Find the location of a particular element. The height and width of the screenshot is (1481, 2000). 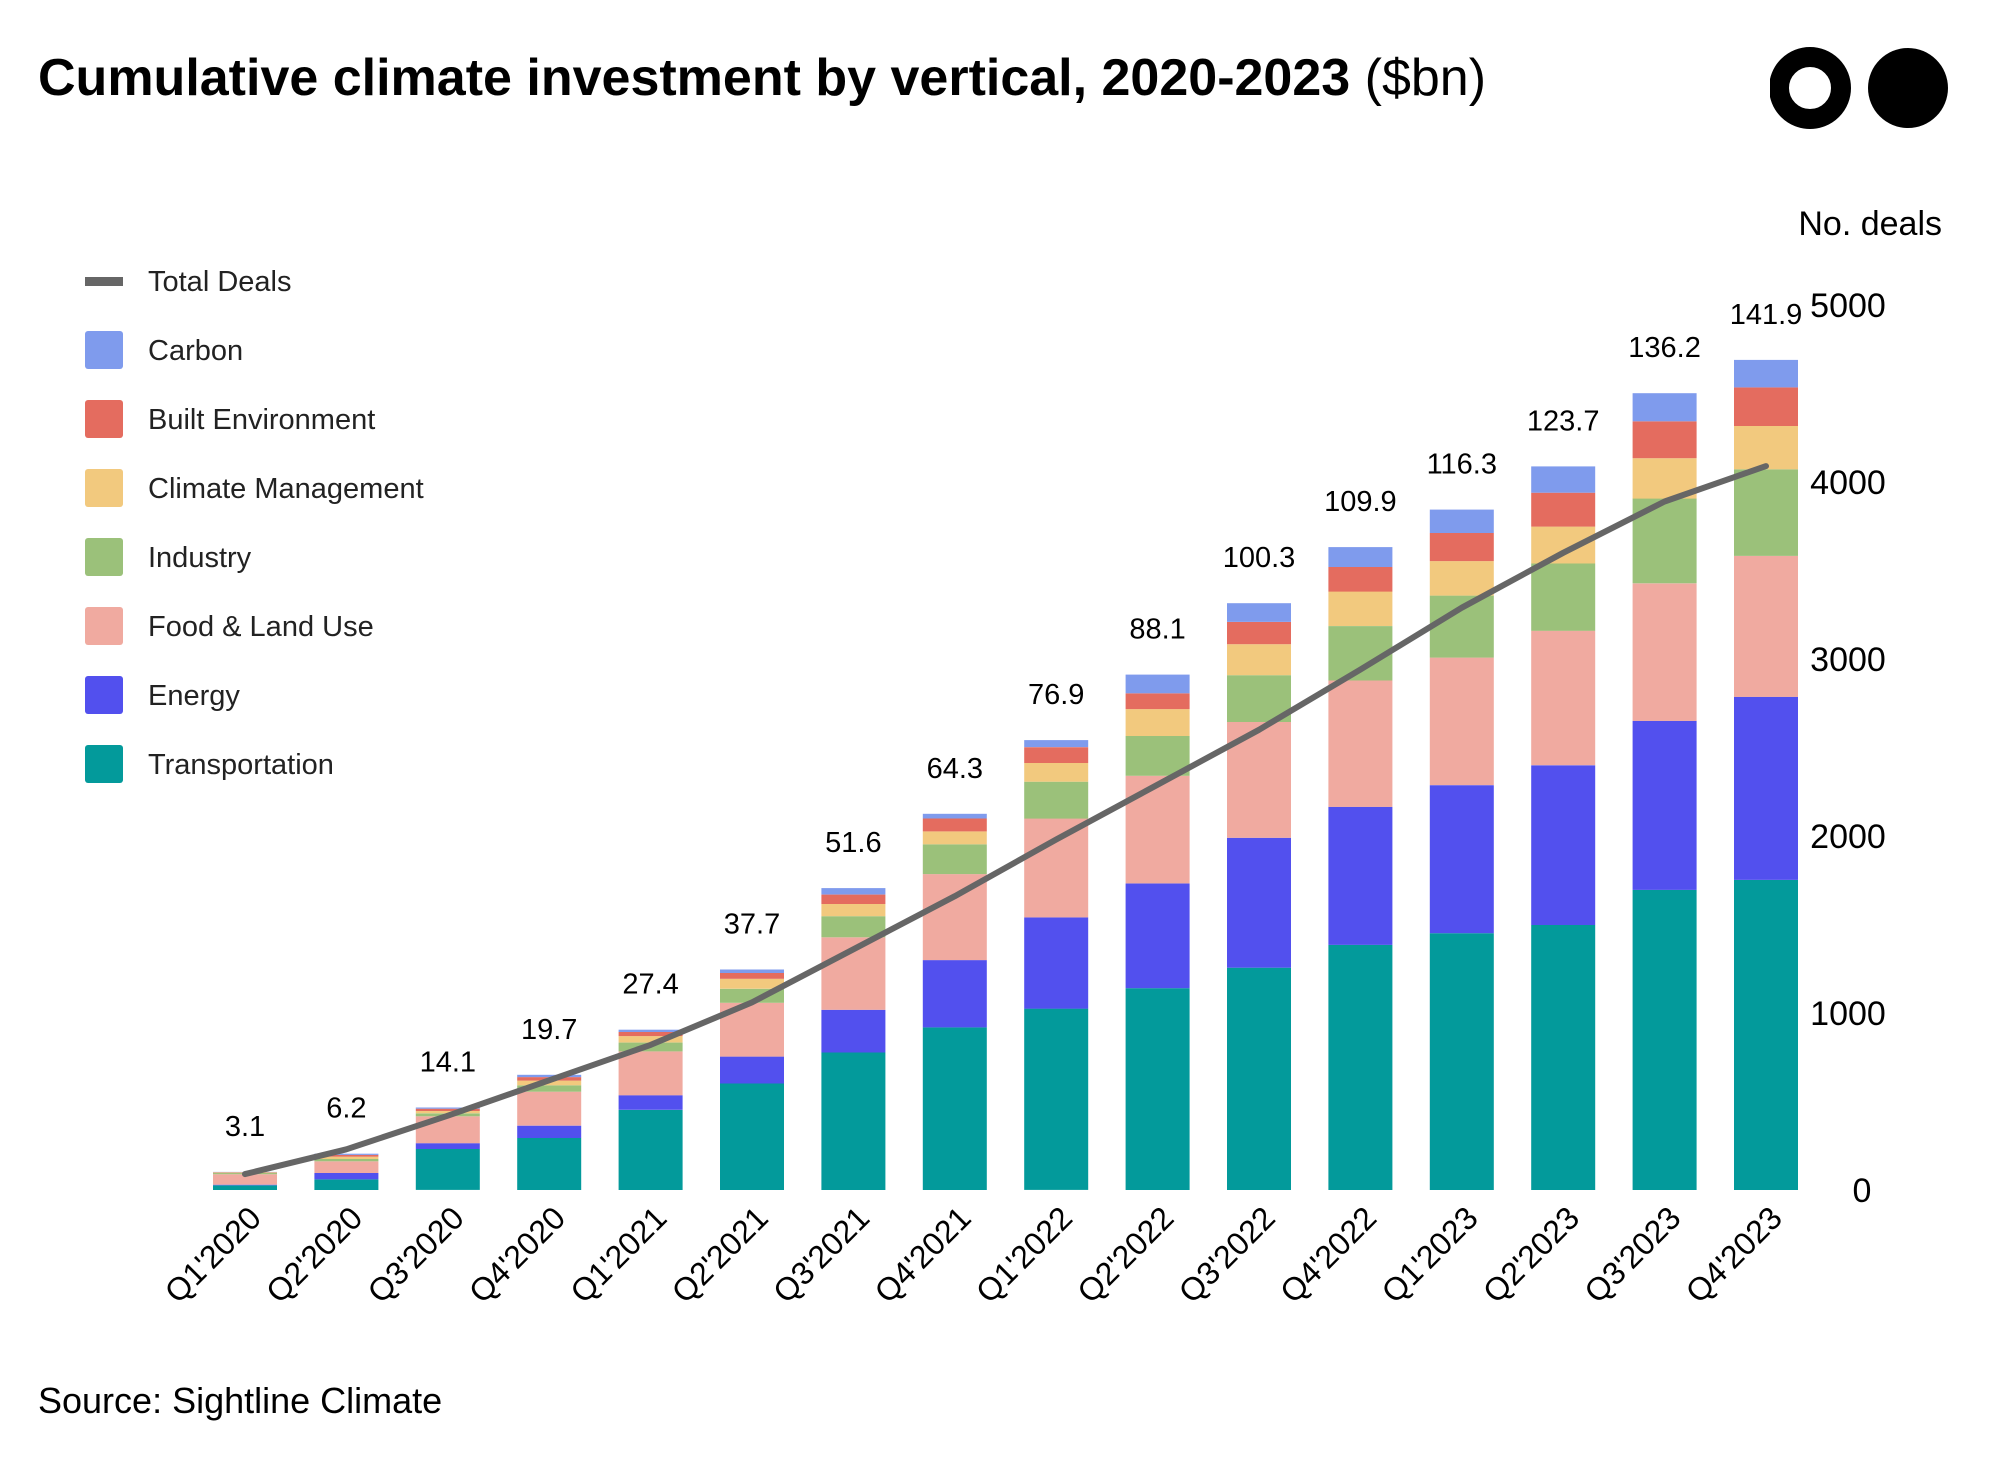

x-tick-label: Q2'2021 is located at coordinates (720, 1254).